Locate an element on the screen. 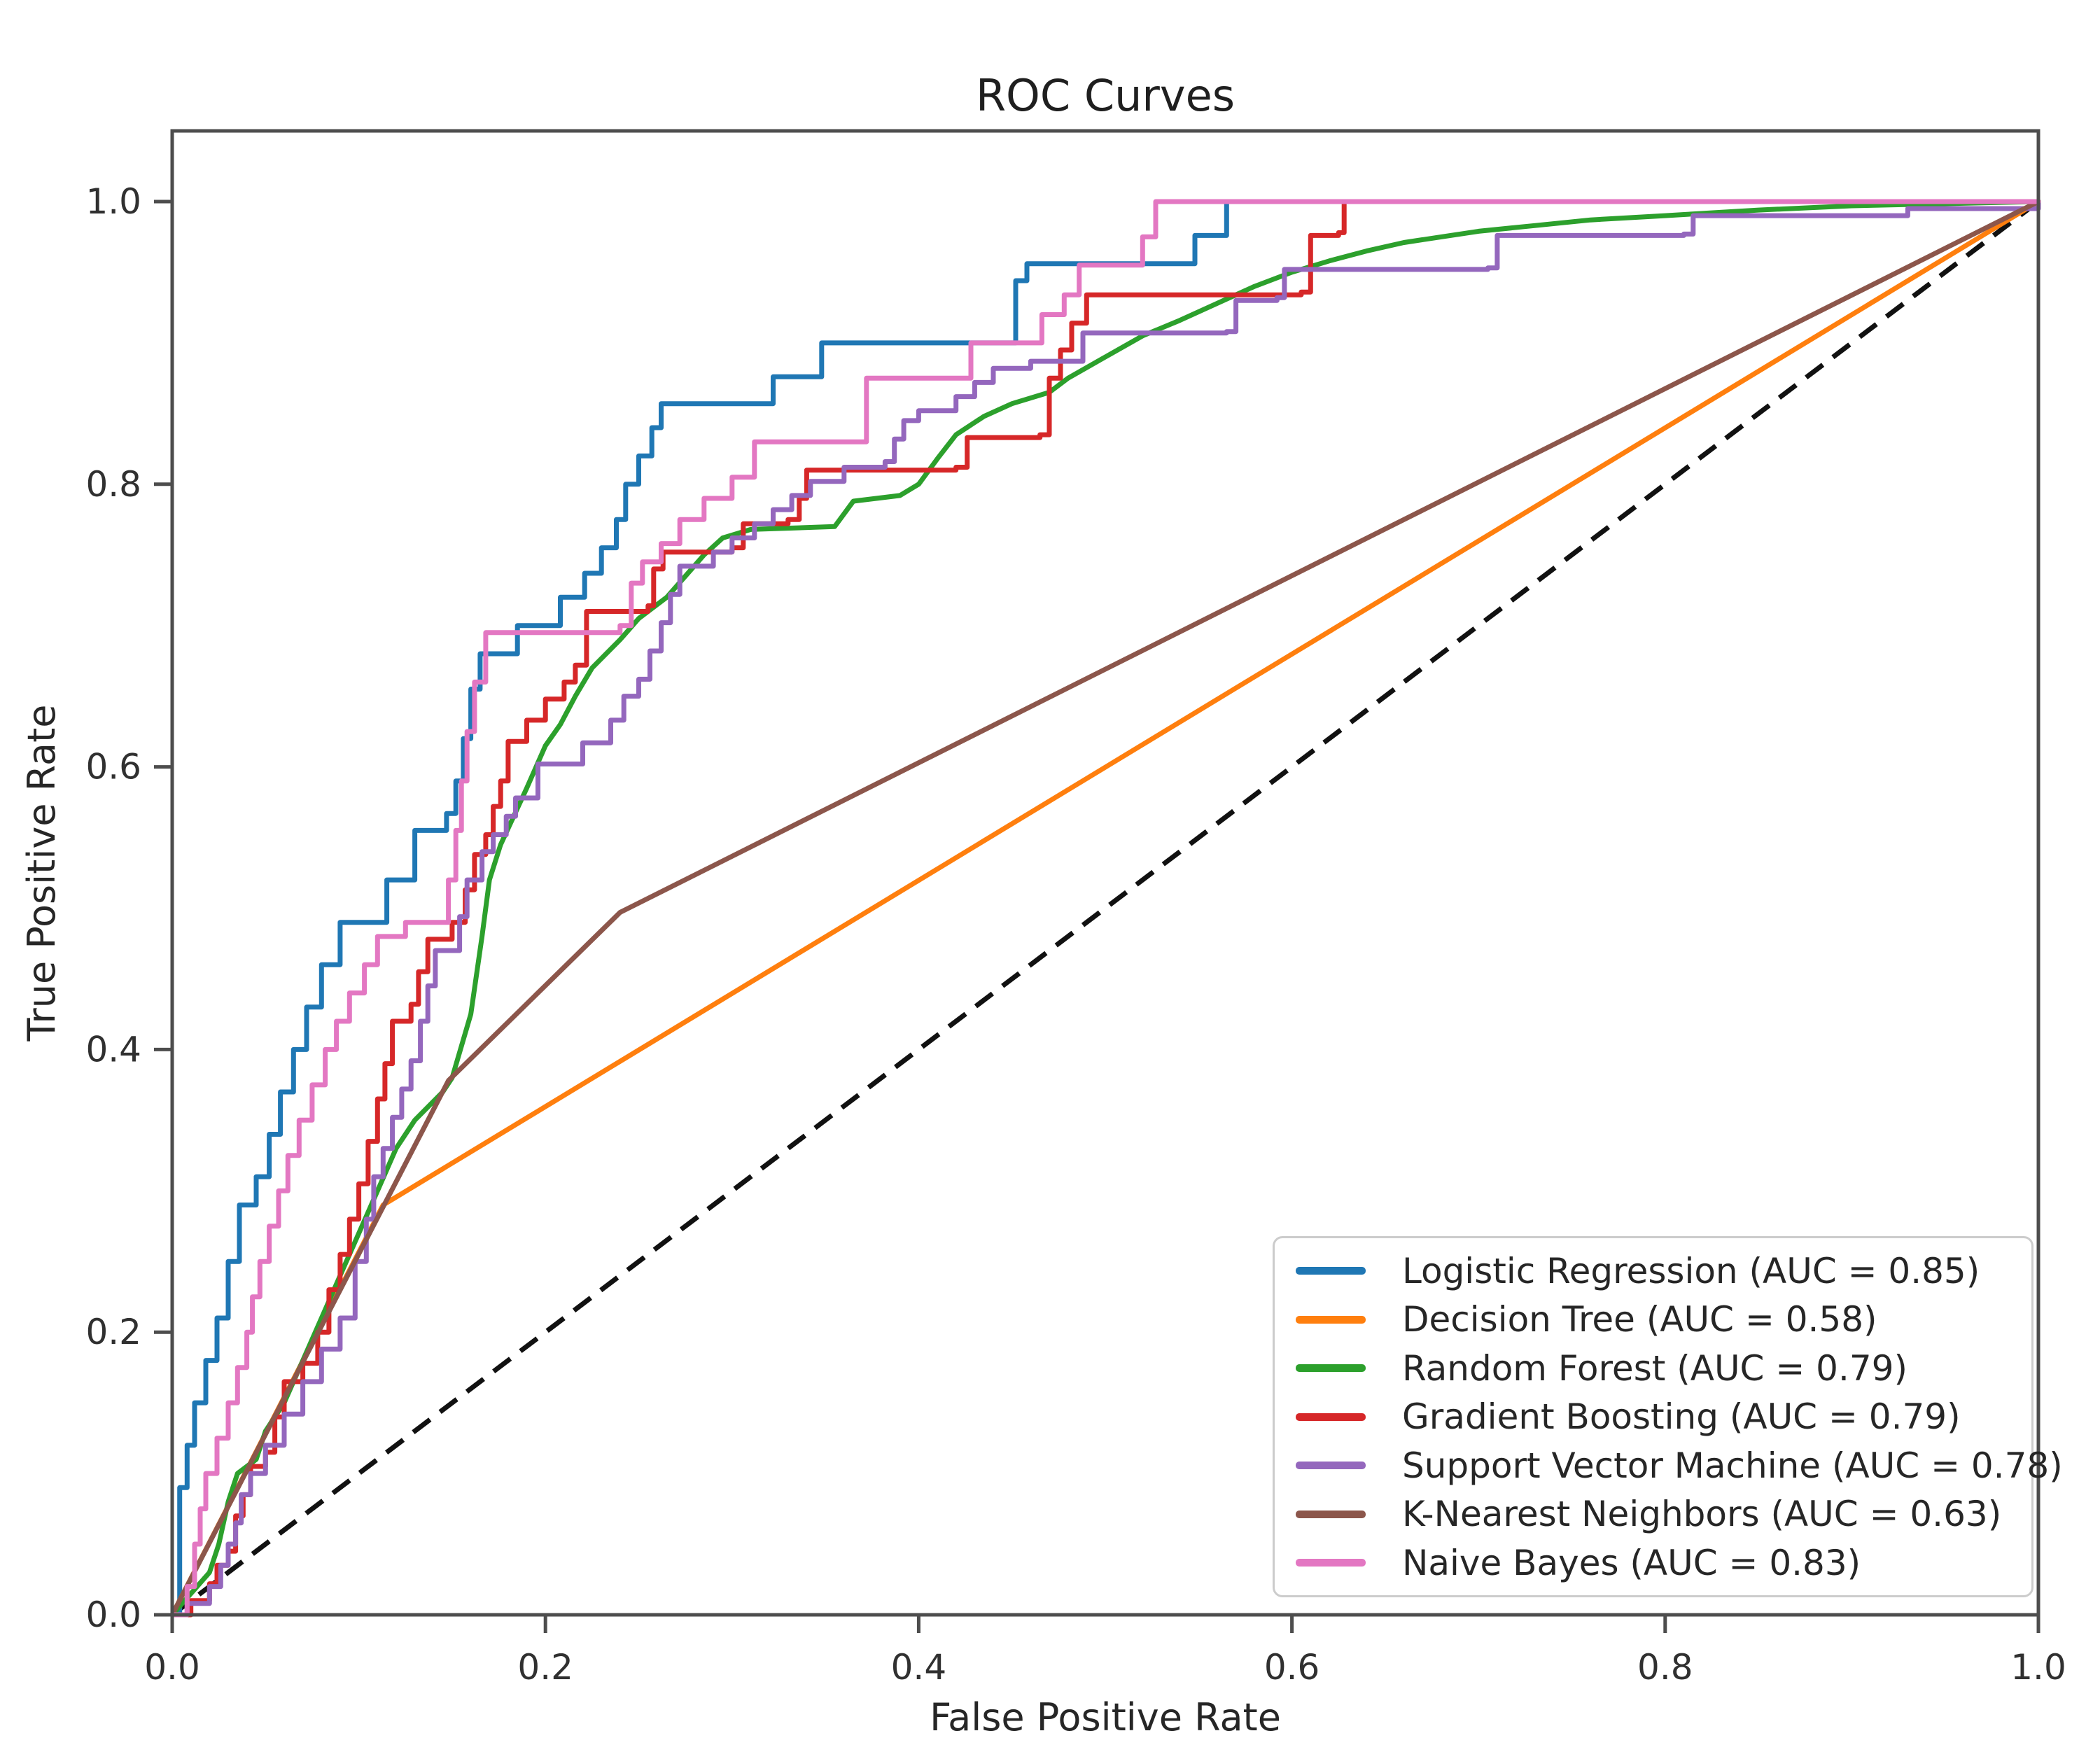  y-tick-label: 0.4 is located at coordinates (113, 1049).